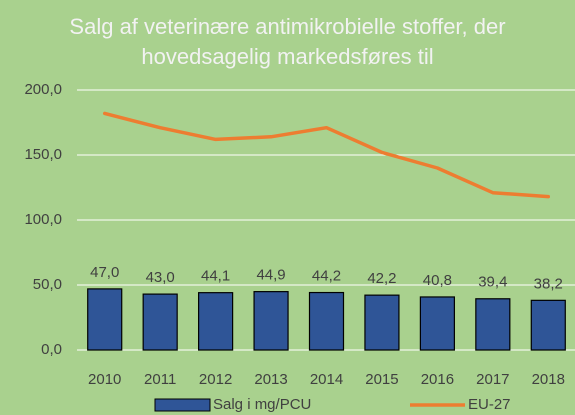 This screenshot has height=415, width=575. I want to click on y-tick-label: 0,0, so click(51, 349).